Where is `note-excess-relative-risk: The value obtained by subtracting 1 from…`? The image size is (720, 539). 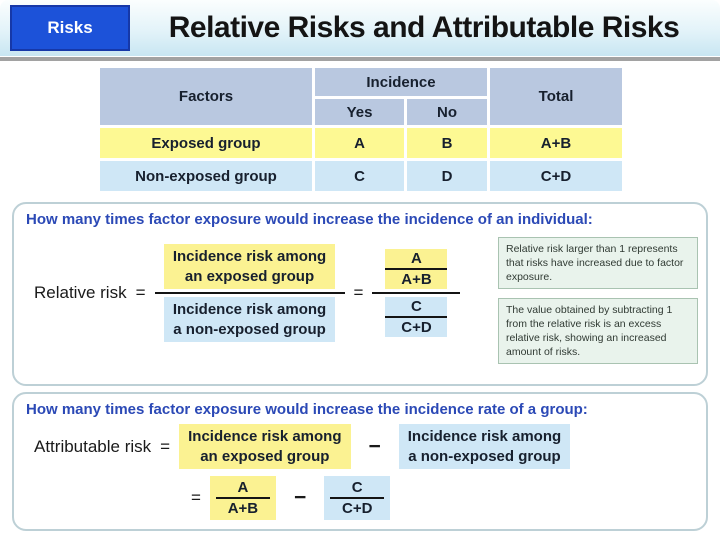
note-excess-relative-risk: The value obtained by subtracting 1 from… is located at coordinates (598, 331).